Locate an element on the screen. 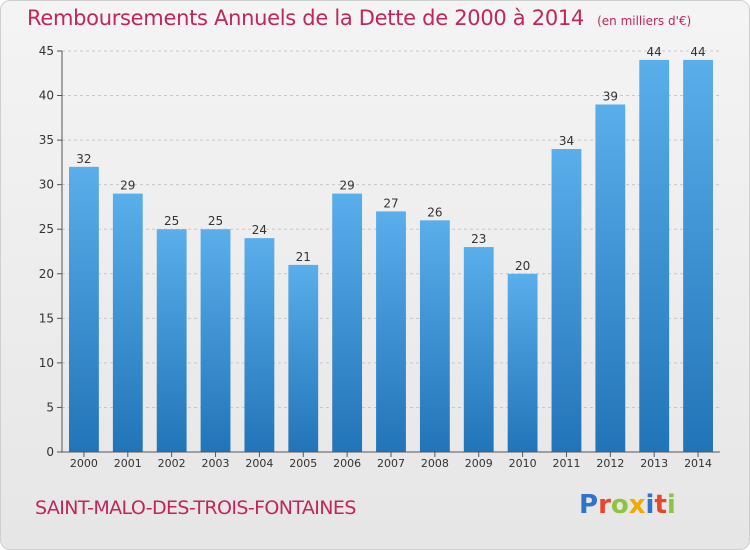 The width and height of the screenshot is (750, 550). x-tick-label: 2010 is located at coordinates (523, 463).